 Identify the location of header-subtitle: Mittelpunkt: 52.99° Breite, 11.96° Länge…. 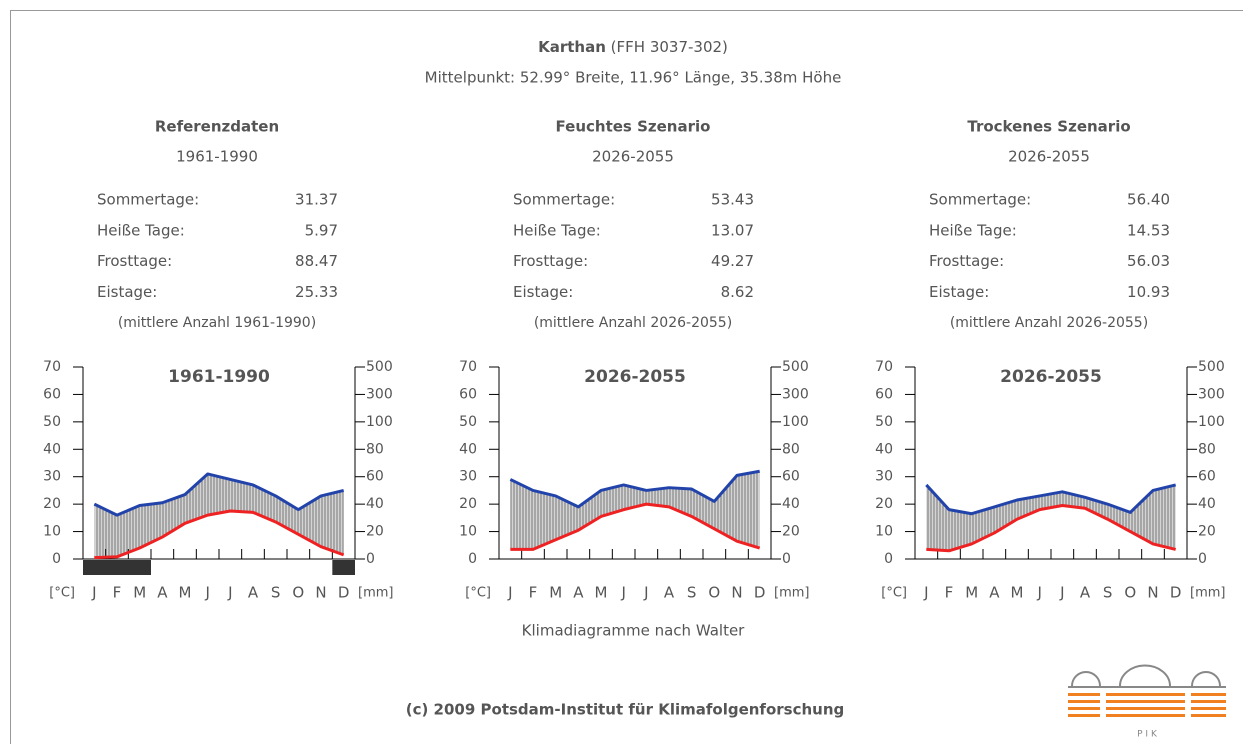
(633, 78).